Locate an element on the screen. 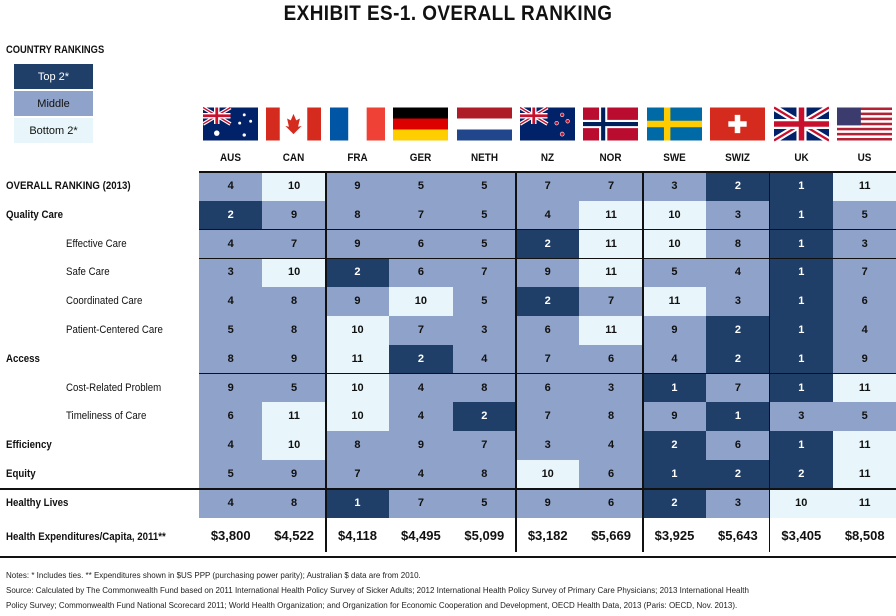 The image size is (896, 616). expenditure-cell: $3,925 is located at coordinates (674, 535).